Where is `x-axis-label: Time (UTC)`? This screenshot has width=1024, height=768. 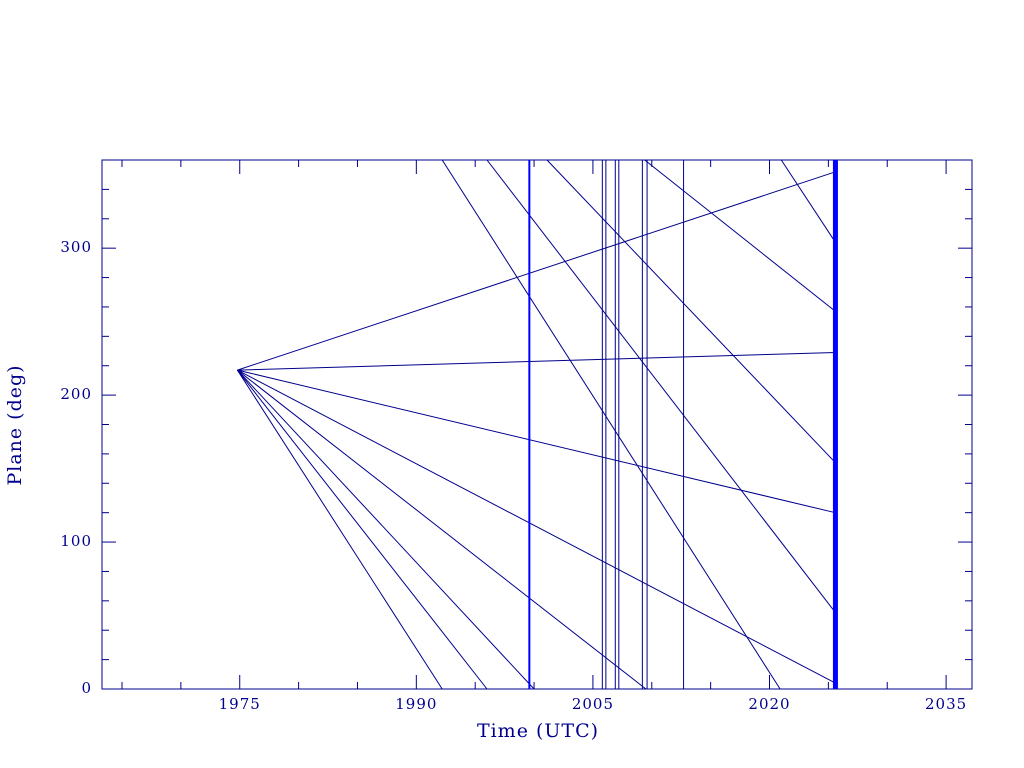
x-axis-label: Time (UTC) is located at coordinates (538, 731).